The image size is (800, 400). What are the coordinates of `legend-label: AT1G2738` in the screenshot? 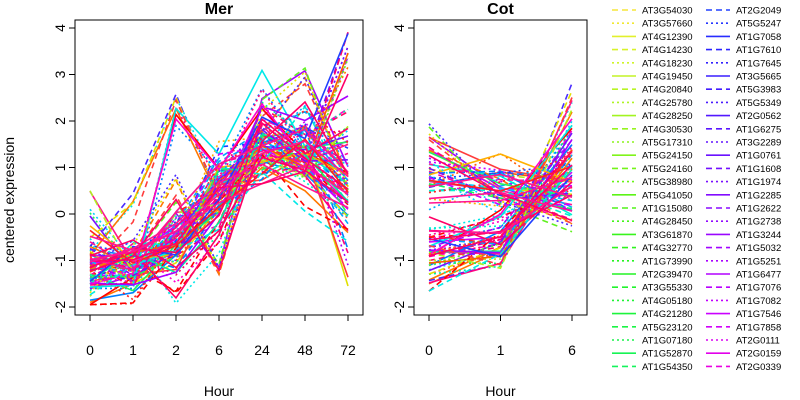 It's located at (758, 222).